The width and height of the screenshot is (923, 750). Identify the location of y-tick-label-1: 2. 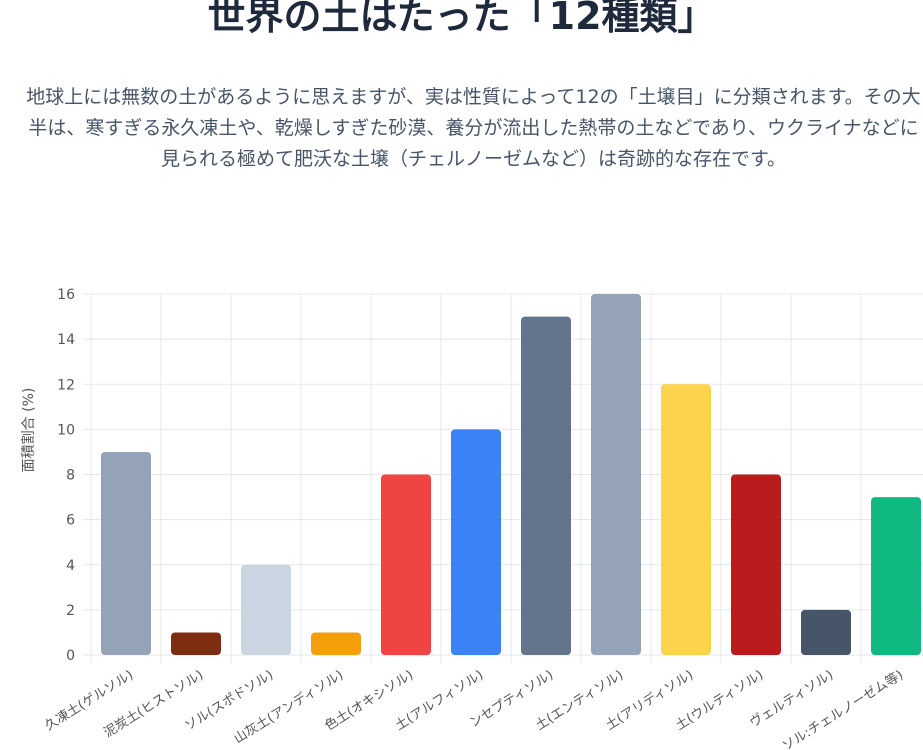
(70, 611).